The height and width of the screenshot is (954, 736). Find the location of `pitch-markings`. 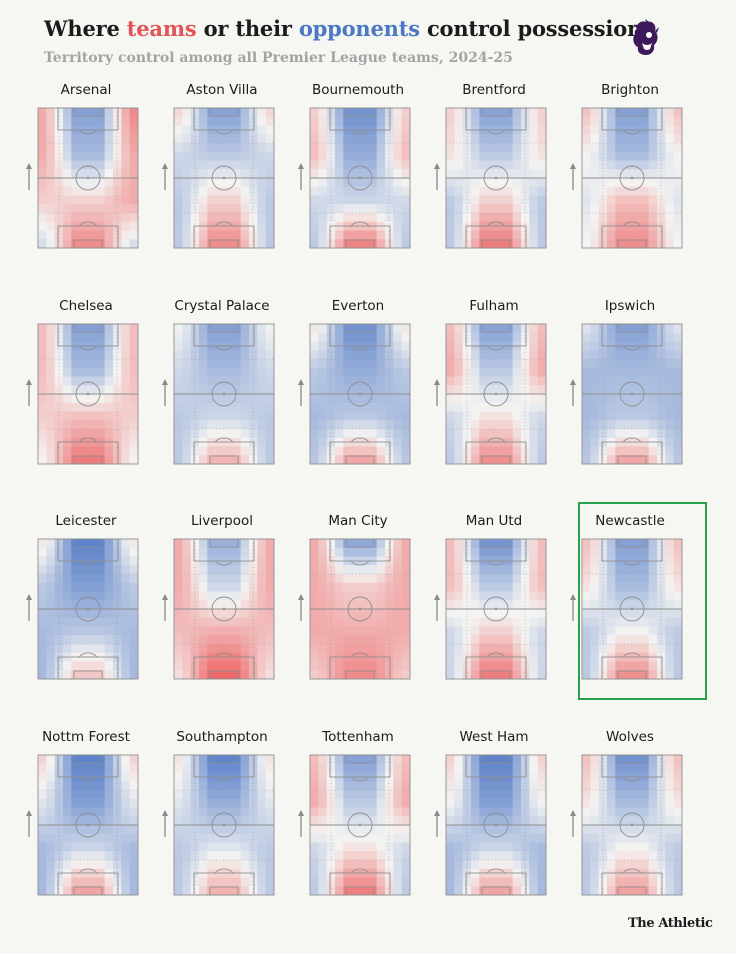

pitch-markings is located at coordinates (496, 825).